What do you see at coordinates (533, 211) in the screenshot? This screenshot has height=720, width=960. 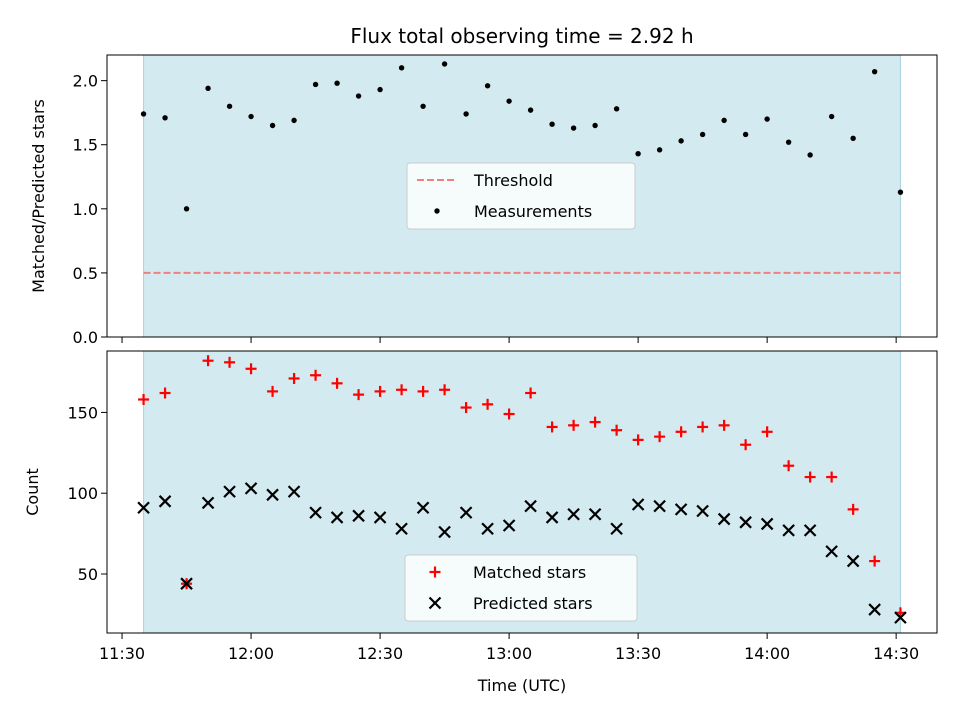 I see `legend-measurement-label: Measurements` at bounding box center [533, 211].